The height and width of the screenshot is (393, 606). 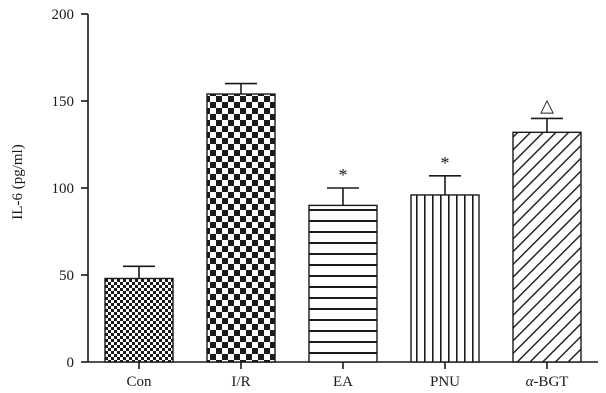 I want to click on y-axis-title: IL-6 (pg/ml), so click(x=18, y=181).